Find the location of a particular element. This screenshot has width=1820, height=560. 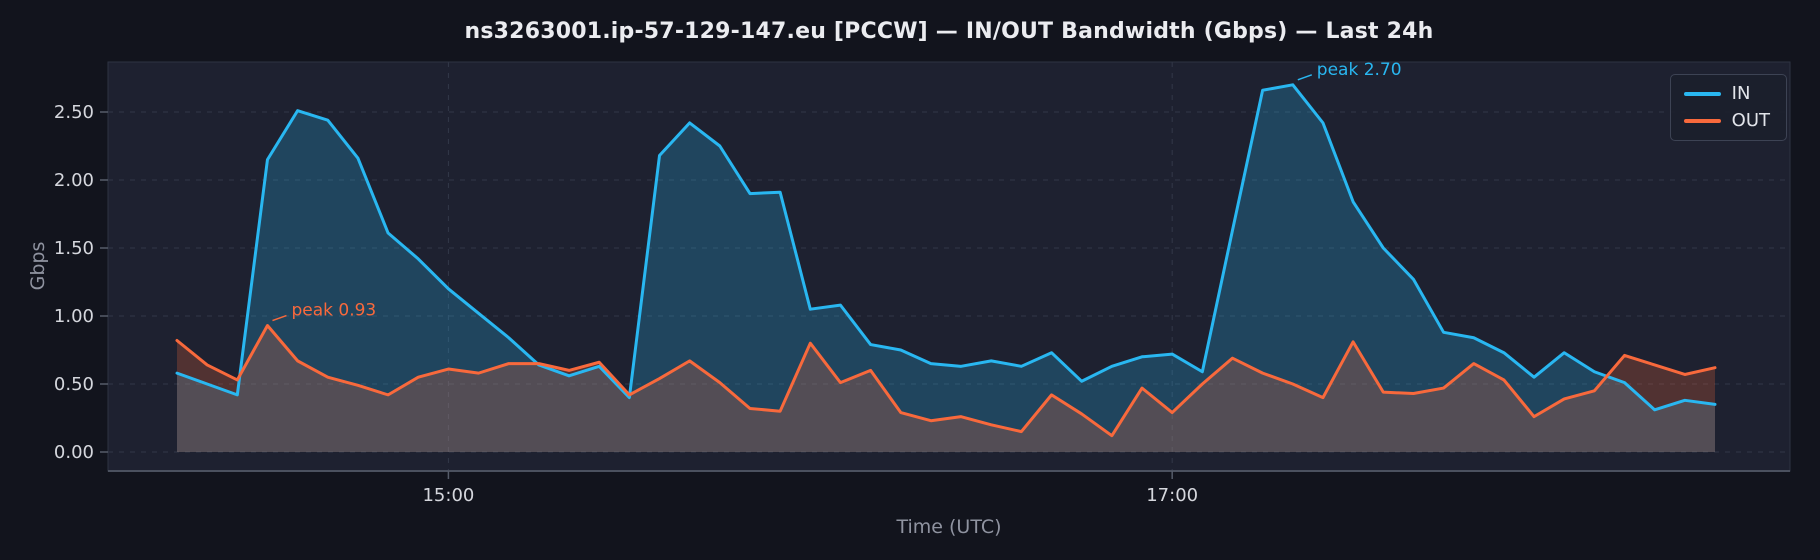

in-series-swatch is located at coordinates (1702, 94).